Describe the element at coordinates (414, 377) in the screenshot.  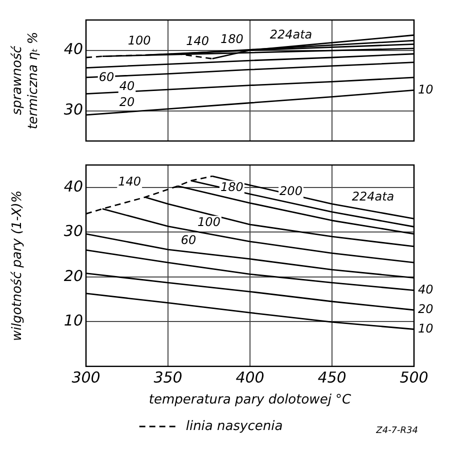
I see `x-tick-label: 500` at that location.